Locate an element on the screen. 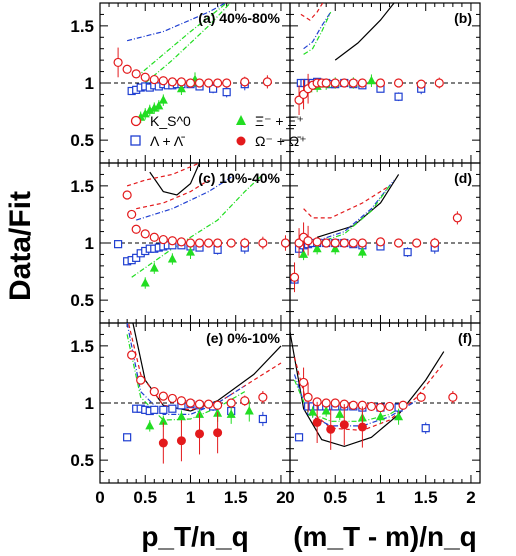  y-tick-label: 1 is located at coordinates (89, 83).